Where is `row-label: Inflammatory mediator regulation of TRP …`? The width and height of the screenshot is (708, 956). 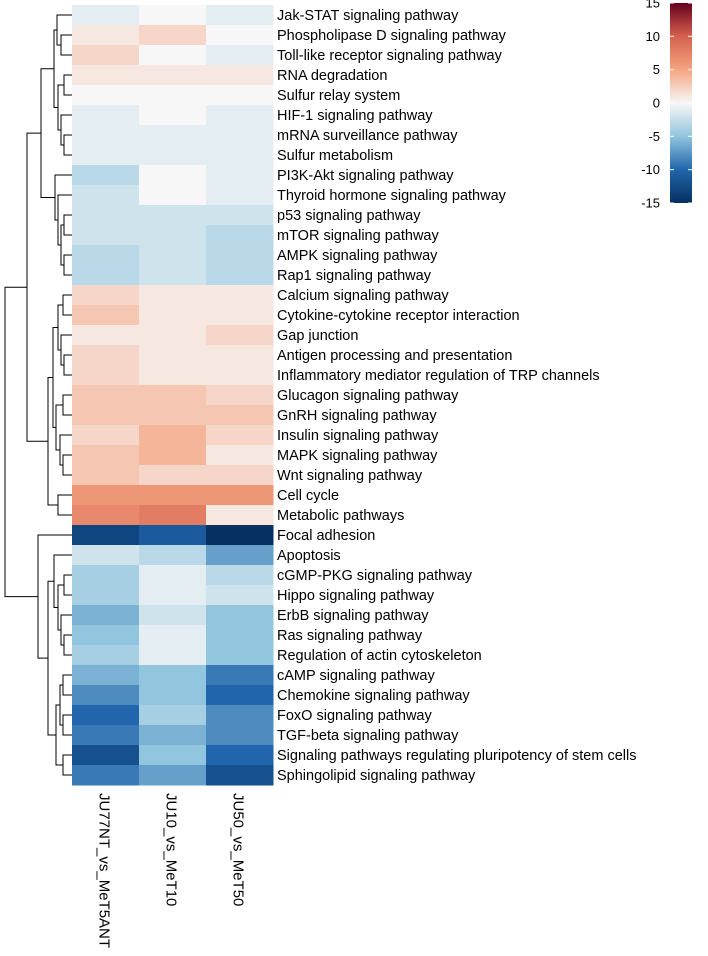
row-label: Inflammatory mediator regulation of TRP … is located at coordinates (438, 376).